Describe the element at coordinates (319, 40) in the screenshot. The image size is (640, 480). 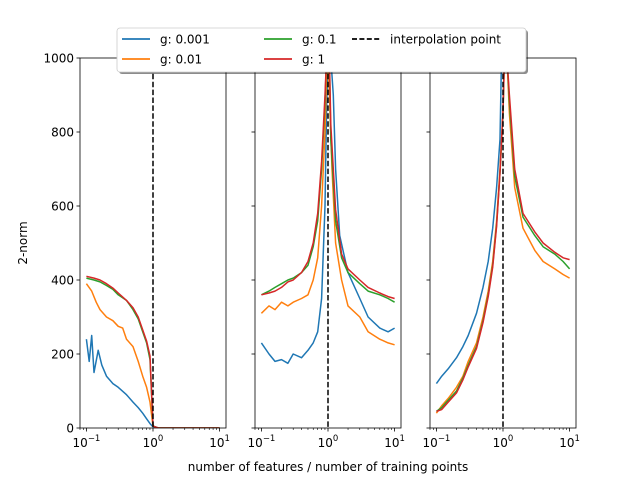
I see `legend-label: g: 0.1` at that location.